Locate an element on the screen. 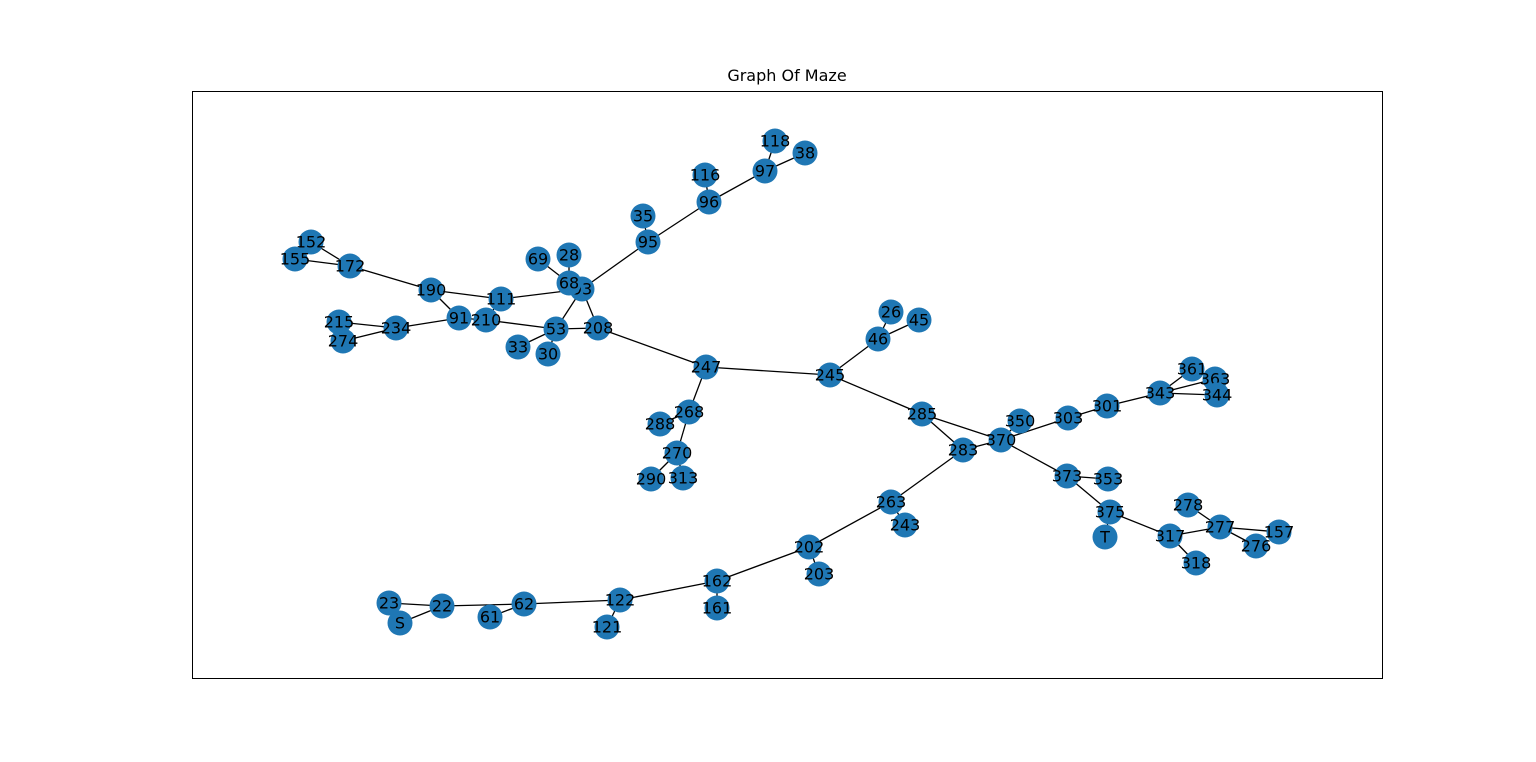  node-285: 285 is located at coordinates (922, 414).